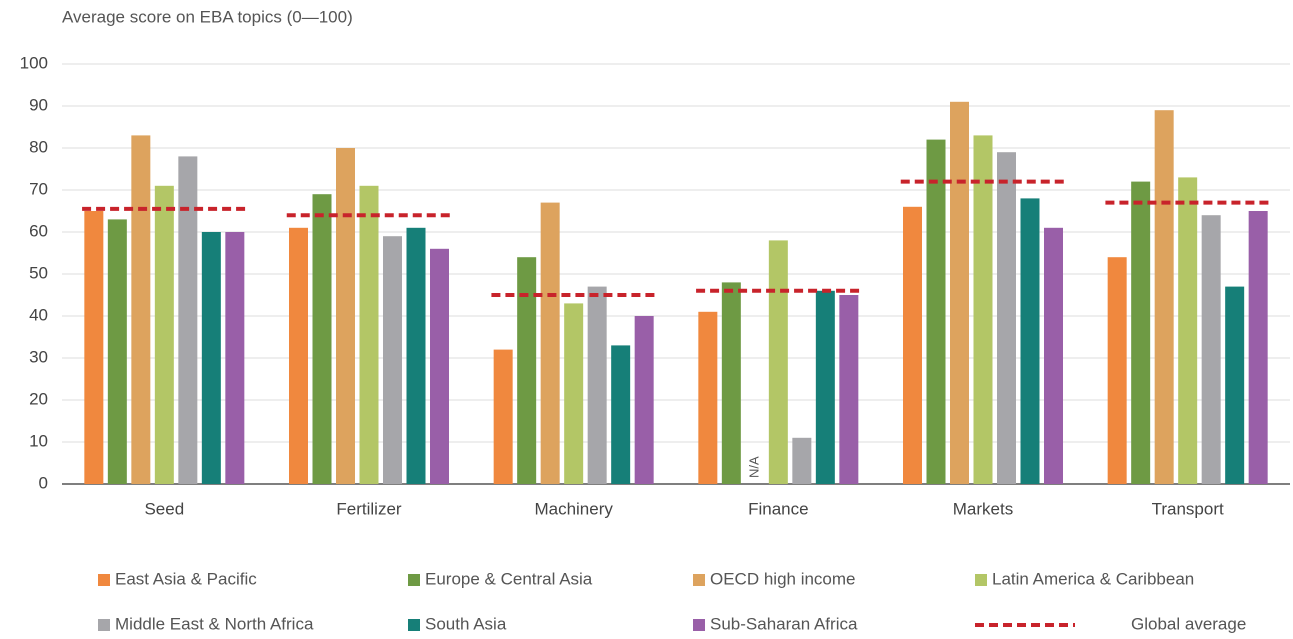 This screenshot has width=1293, height=639. What do you see at coordinates (38, 146) in the screenshot?
I see `y-tick-label: 80` at bounding box center [38, 146].